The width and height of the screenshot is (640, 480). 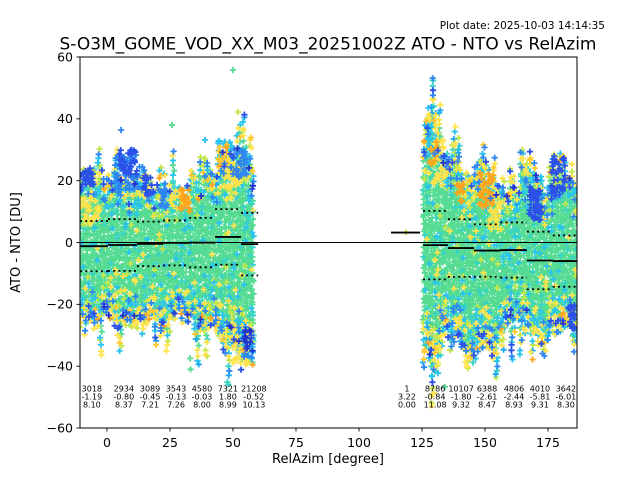 I want to click on stat-count: 21208, so click(x=253, y=389).